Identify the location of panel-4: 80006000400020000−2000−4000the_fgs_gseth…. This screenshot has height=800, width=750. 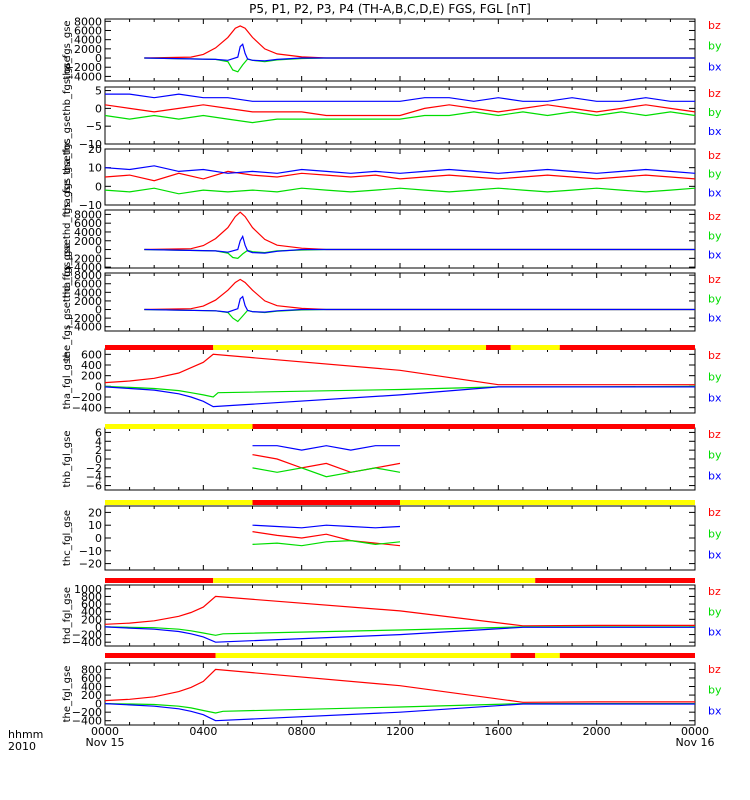
(392, 302).